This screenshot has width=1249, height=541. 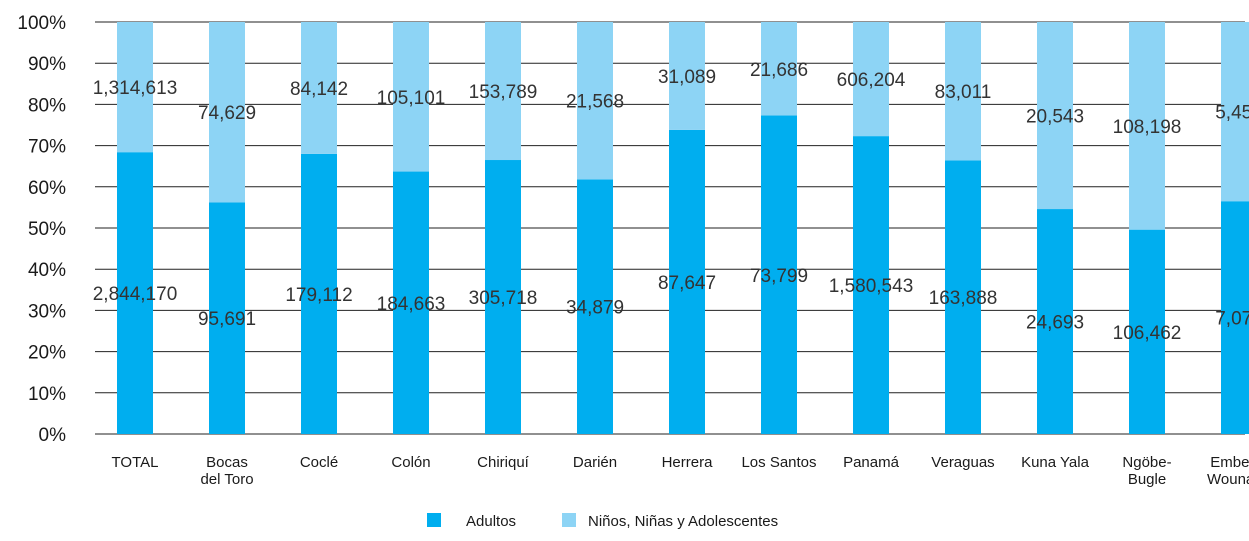 What do you see at coordinates (491, 521) in the screenshot?
I see `legend-label-adultos: Adultos` at bounding box center [491, 521].